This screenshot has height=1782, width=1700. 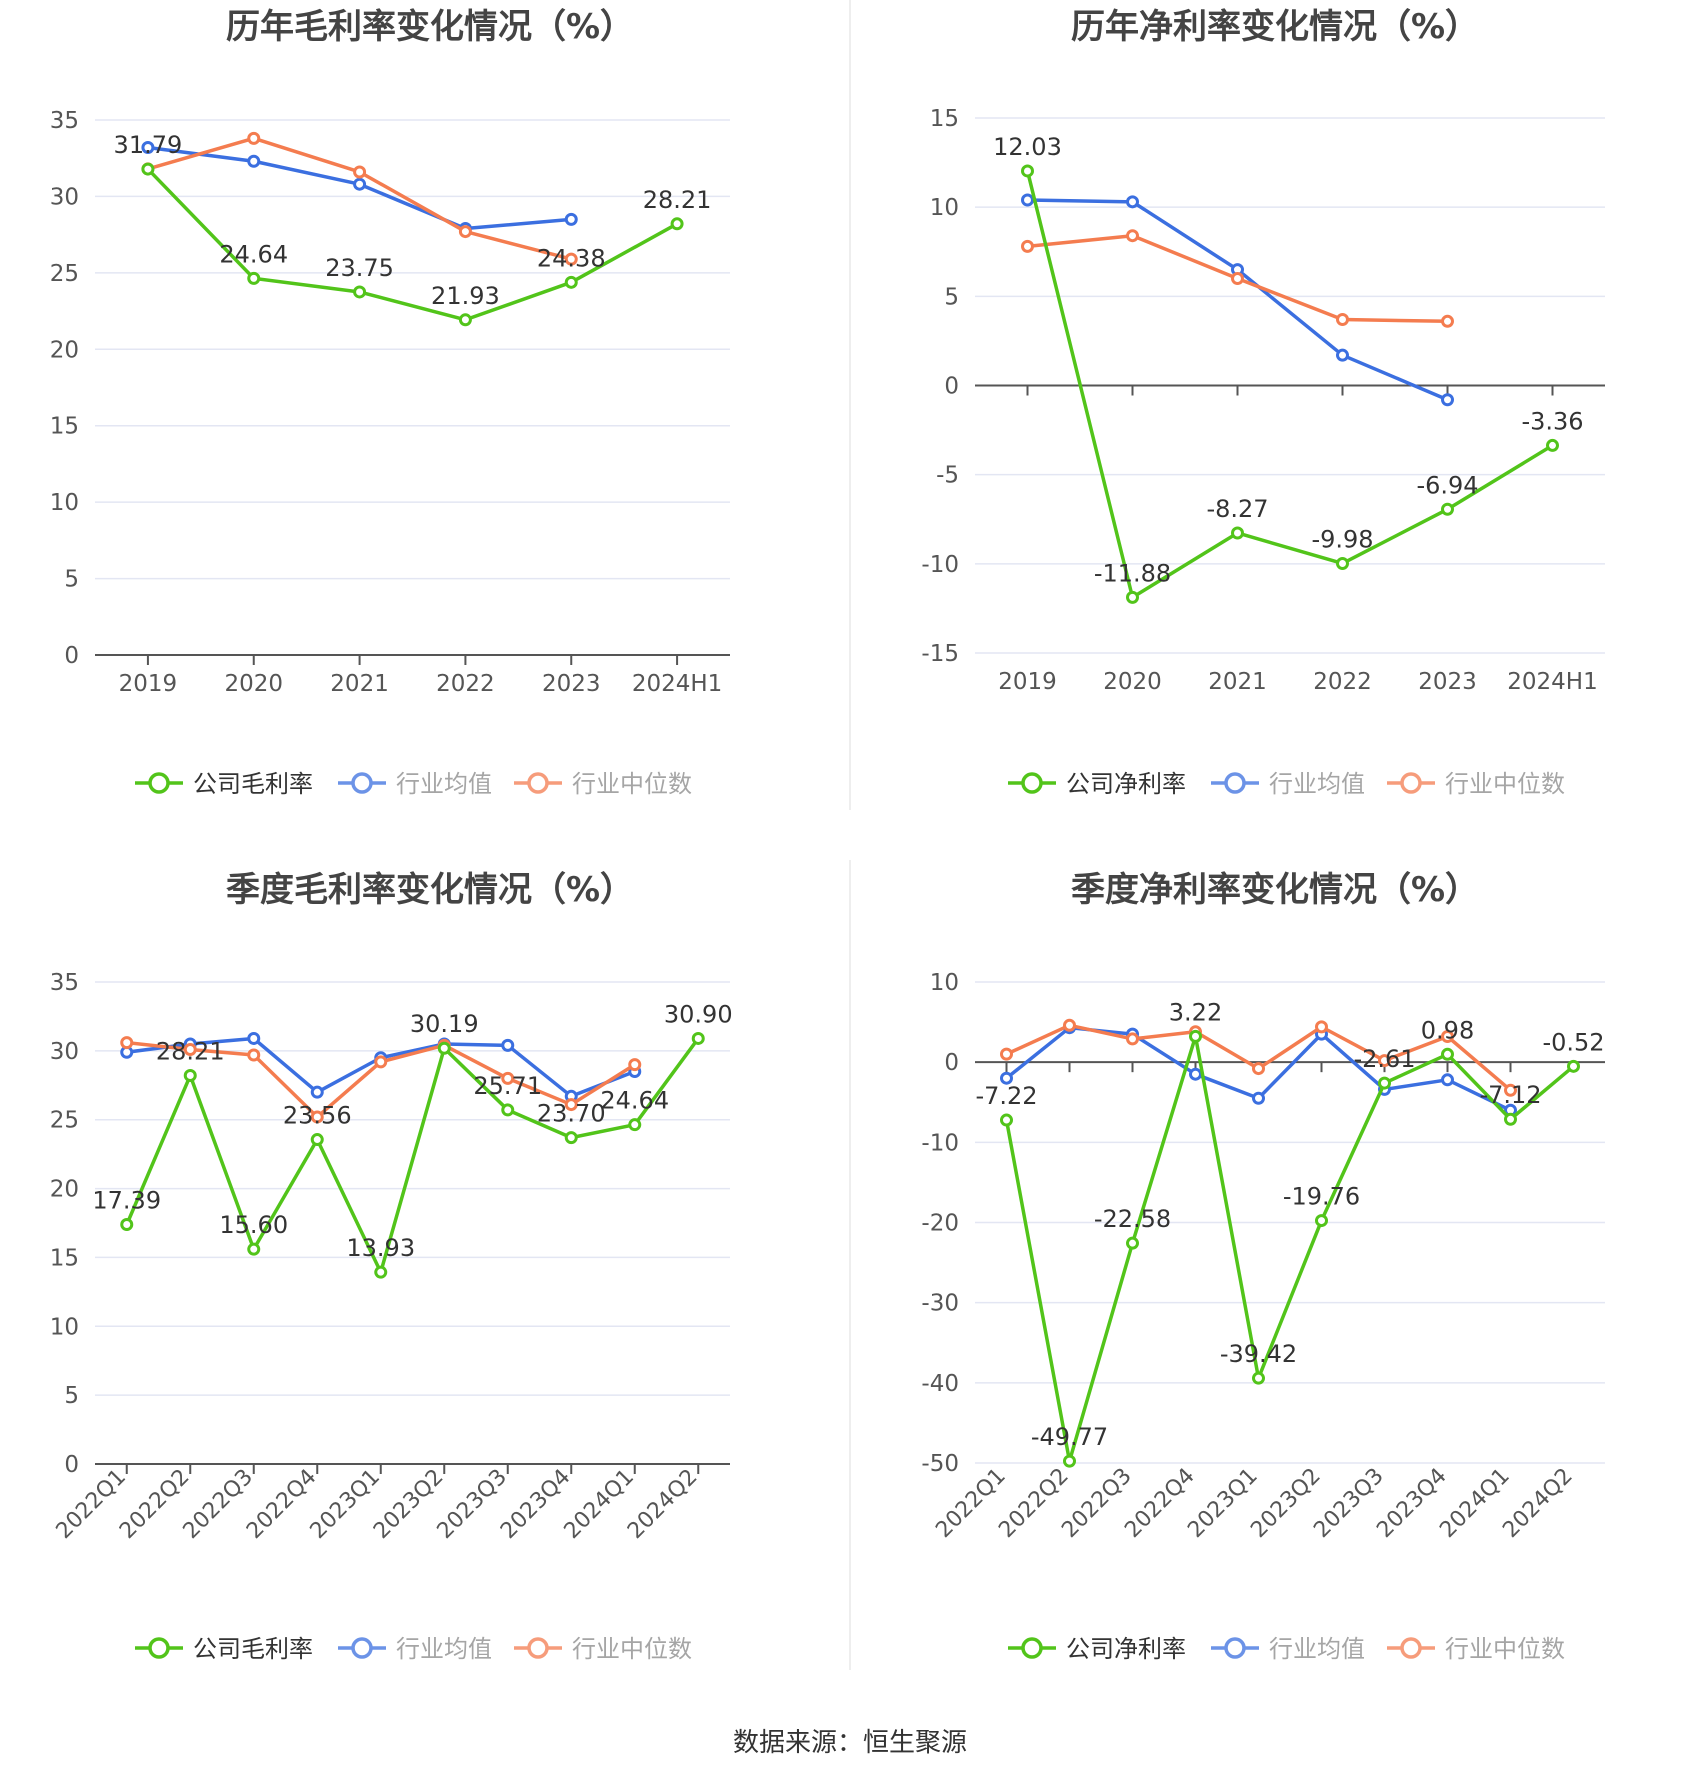 What do you see at coordinates (1552, 682) in the screenshot?
I see `x-tick-label: 2024H1` at bounding box center [1552, 682].